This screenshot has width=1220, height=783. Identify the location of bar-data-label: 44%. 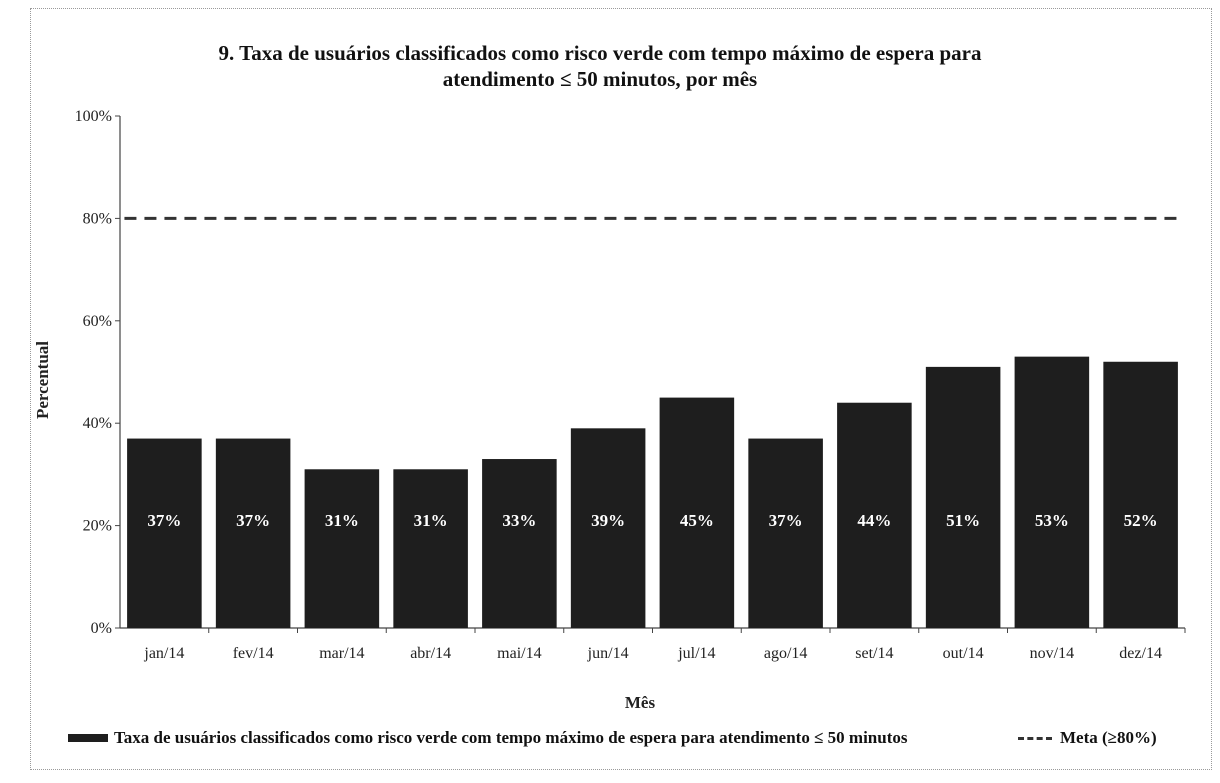
(874, 520).